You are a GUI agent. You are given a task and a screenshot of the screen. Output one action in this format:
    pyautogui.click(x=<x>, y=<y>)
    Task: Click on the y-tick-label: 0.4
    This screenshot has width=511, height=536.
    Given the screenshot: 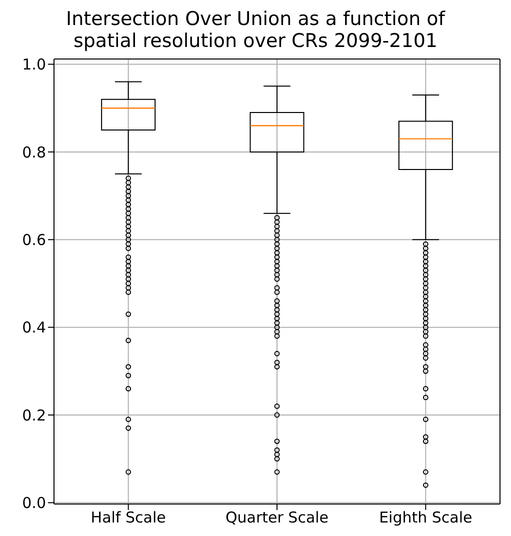 What is the action you would take?
    pyautogui.click(x=34, y=327)
    